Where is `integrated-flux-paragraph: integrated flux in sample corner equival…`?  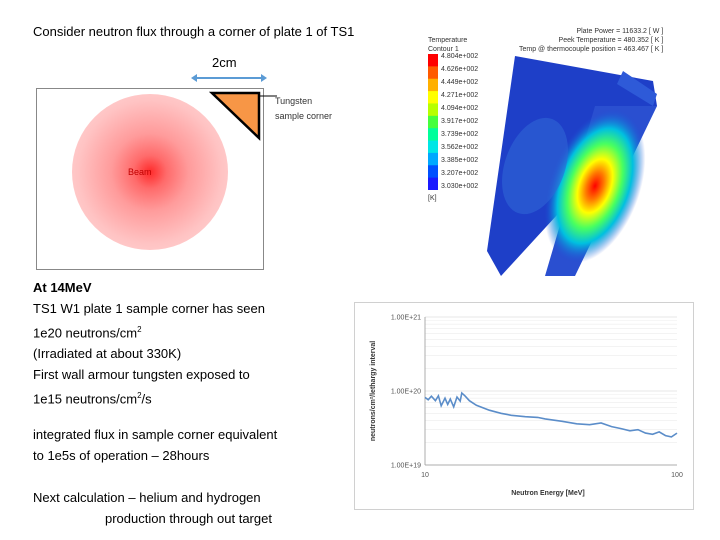 integrated-flux-paragraph: integrated flux in sample corner equival… is located at coordinates (155, 445).